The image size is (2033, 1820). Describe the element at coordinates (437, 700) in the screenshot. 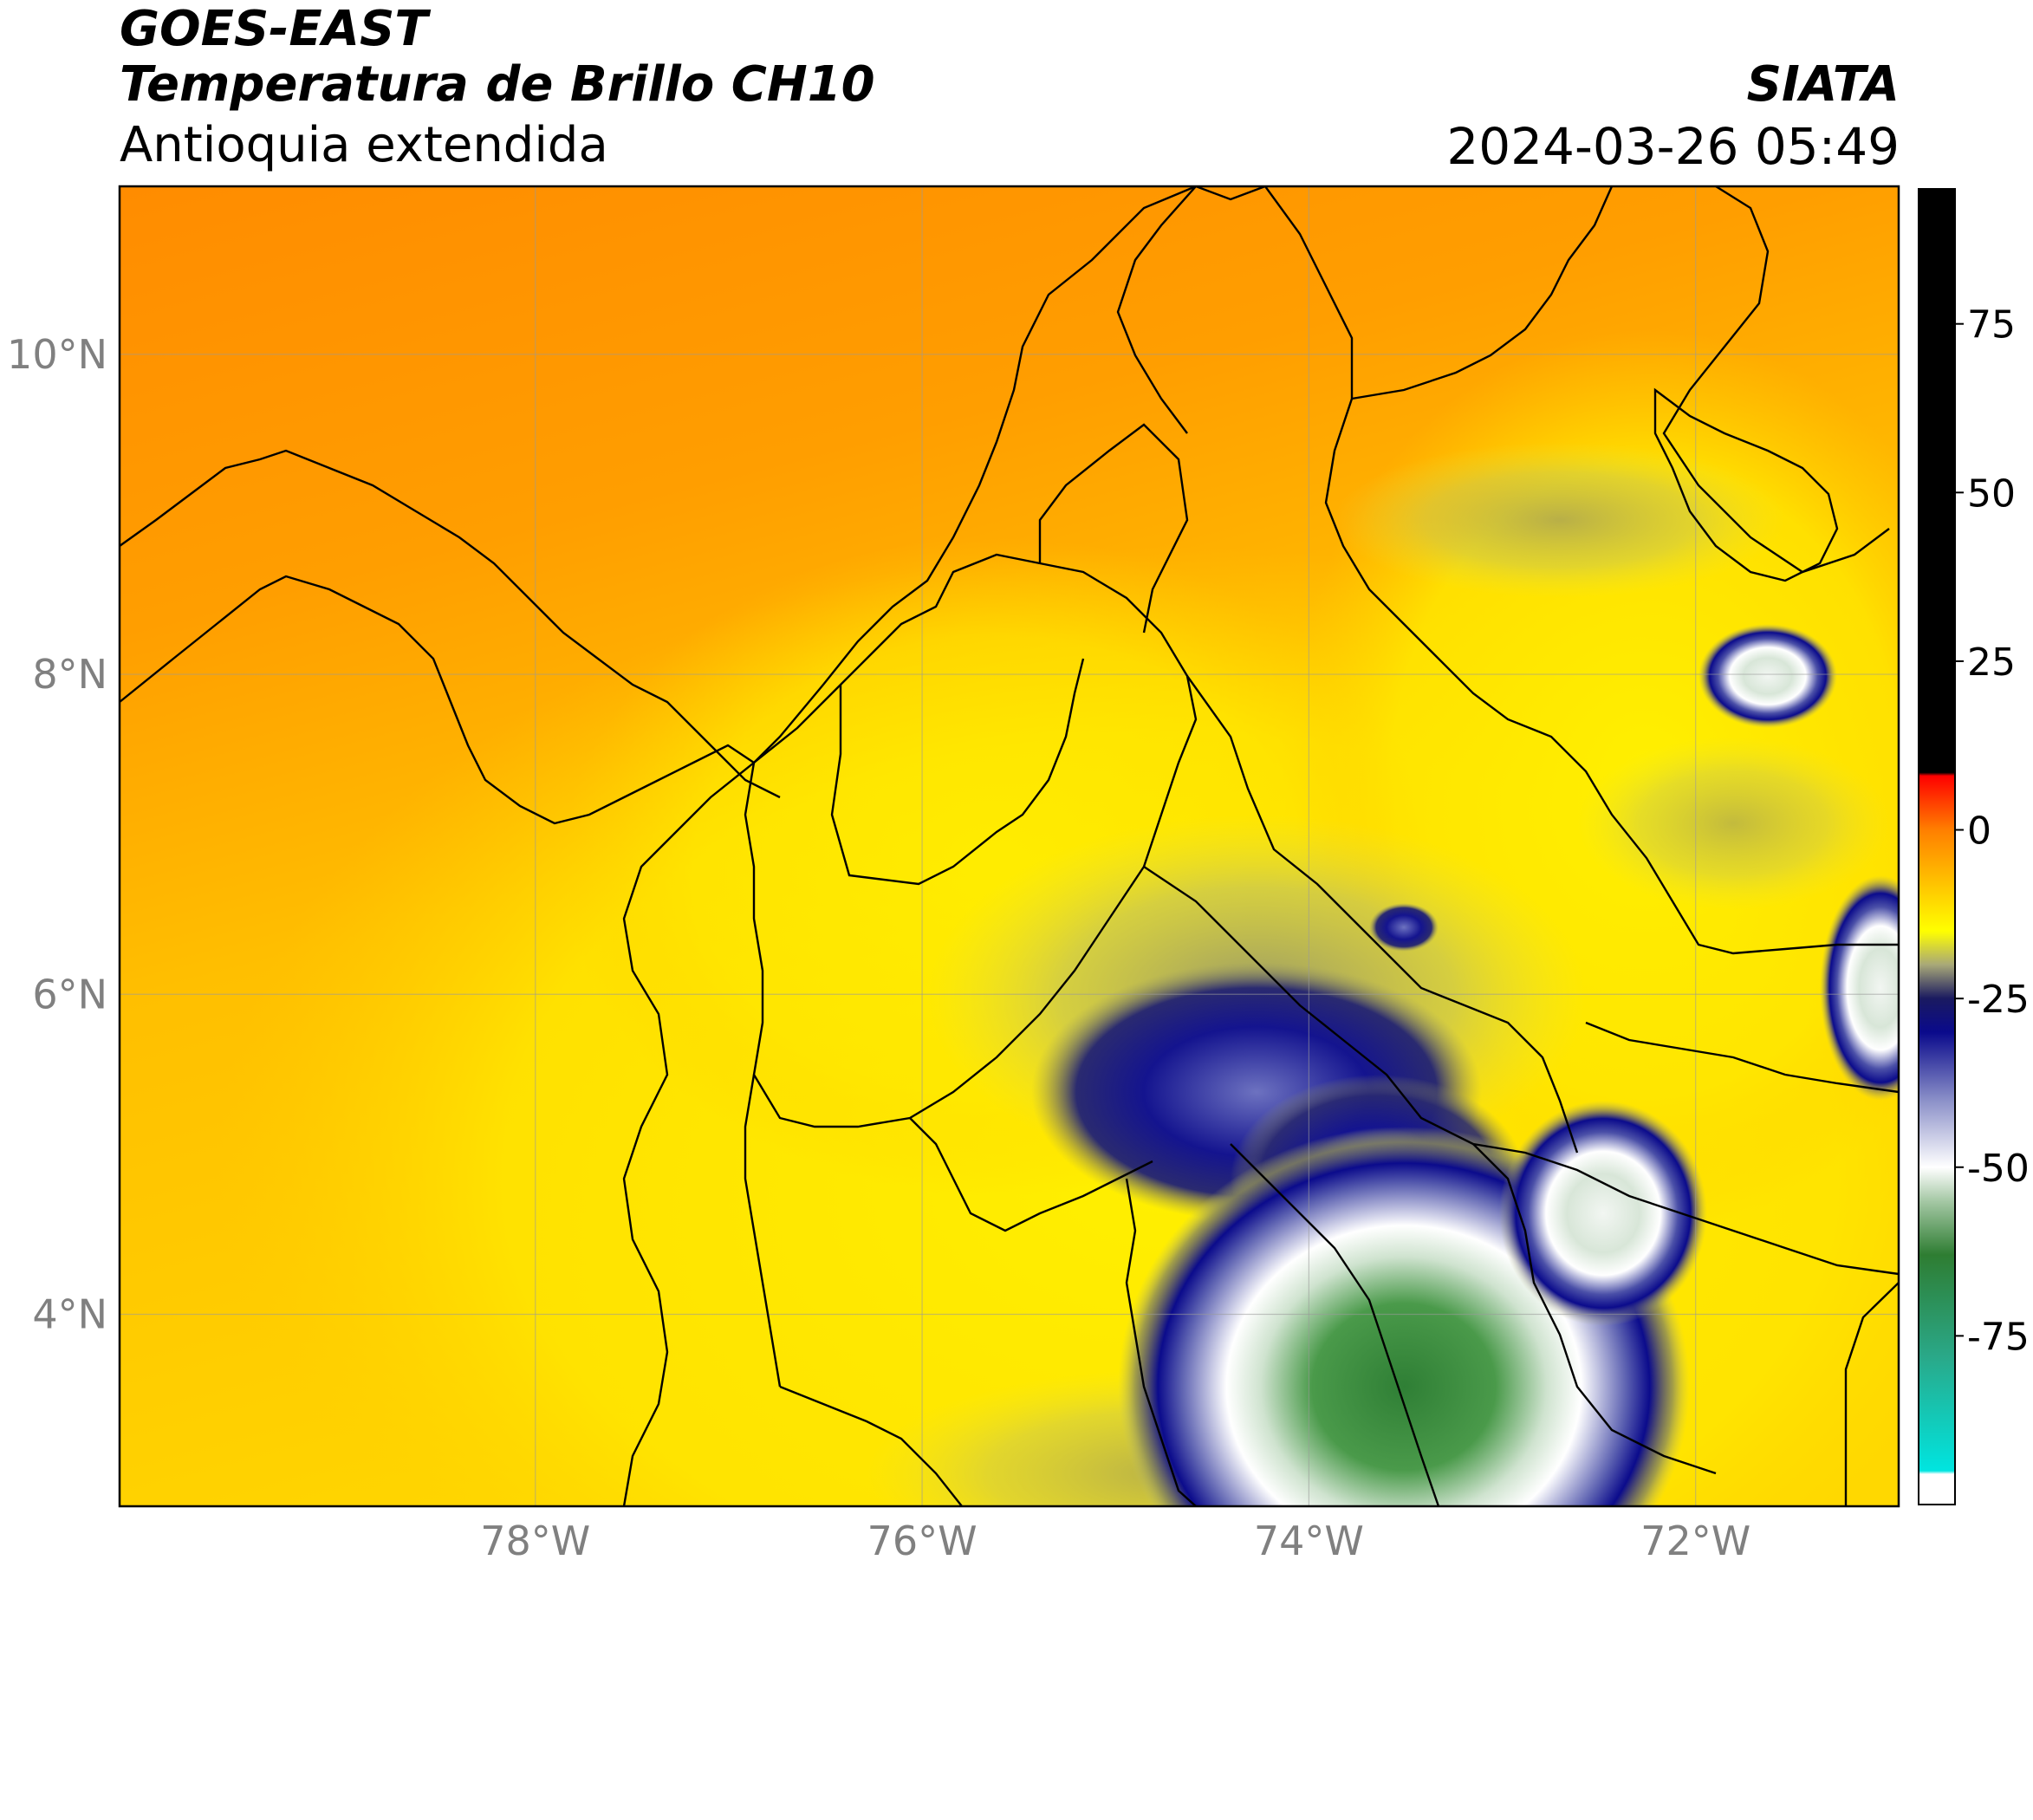

I see `panama-south-coast` at that location.